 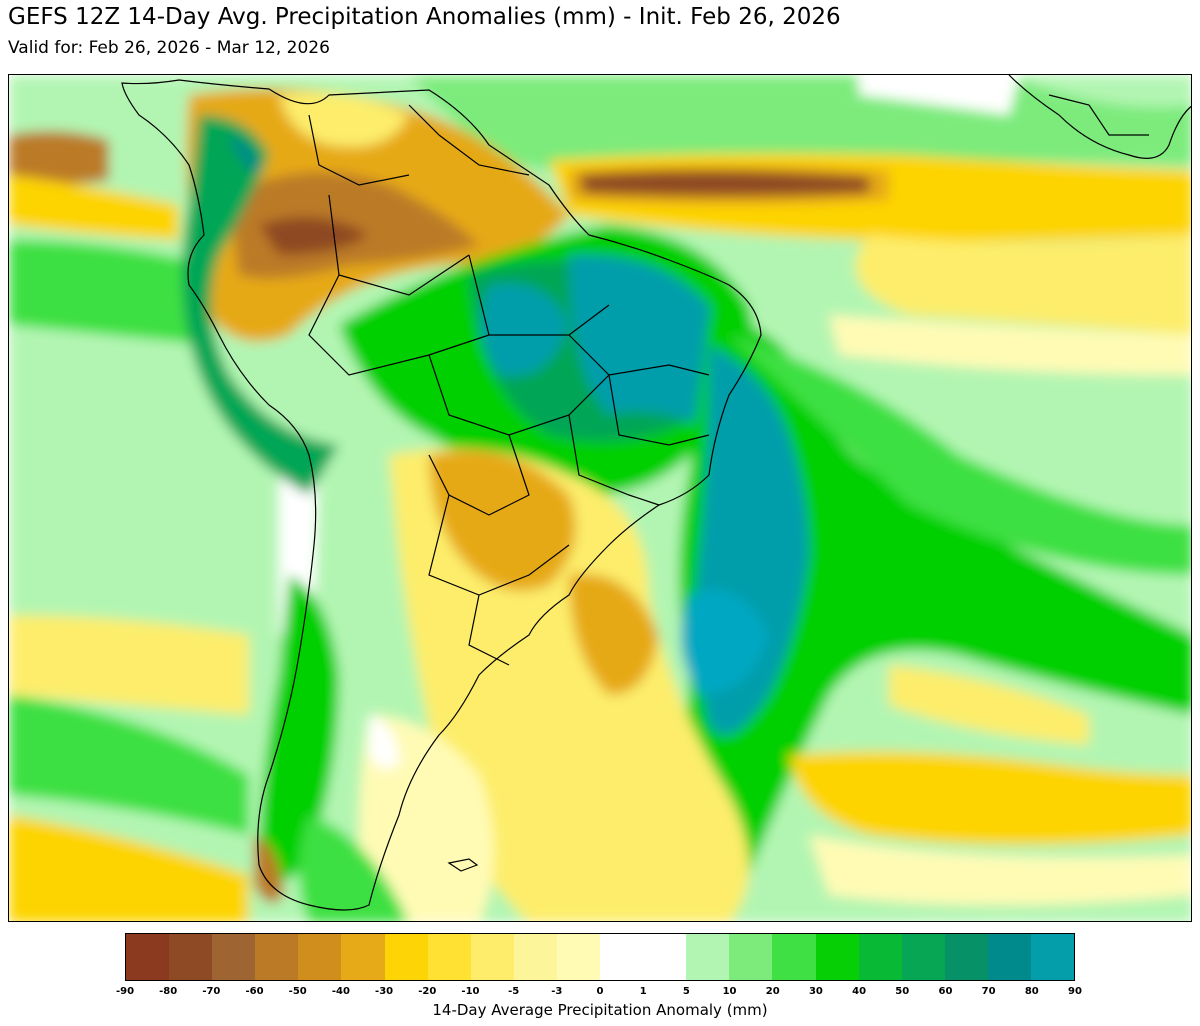 What do you see at coordinates (384, 991) in the screenshot?
I see `colorbar-tick-label: -30` at bounding box center [384, 991].